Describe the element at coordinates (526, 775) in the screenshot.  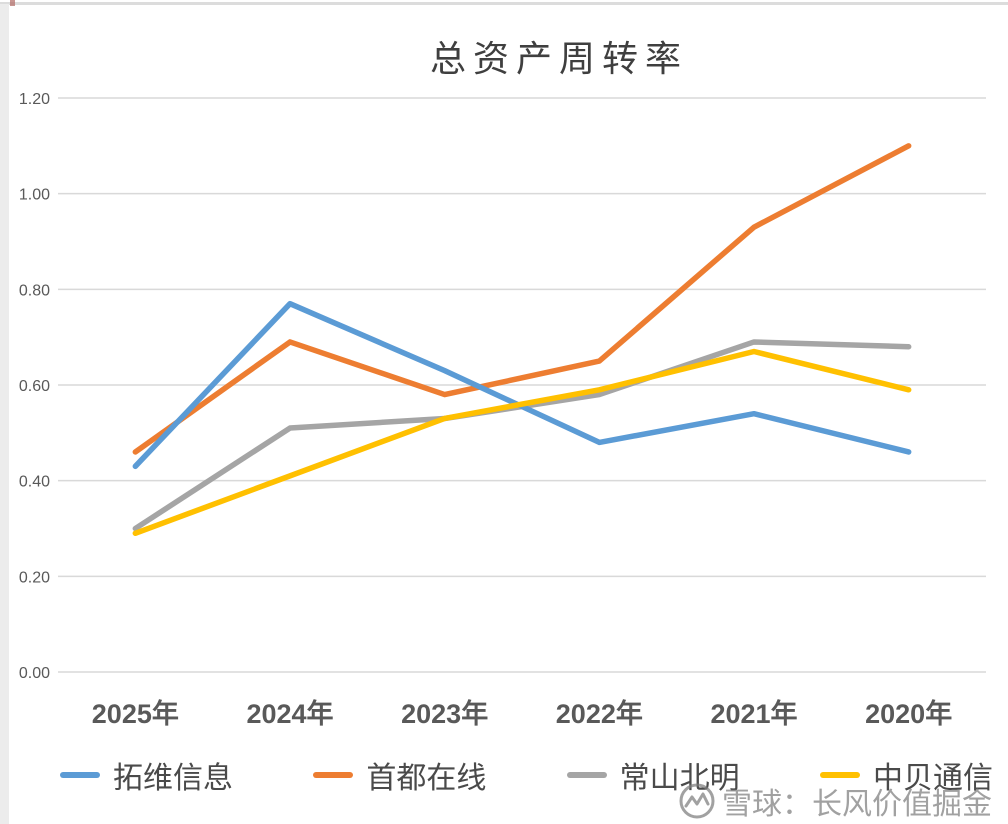
I see `chart-legend: 拓维信息 首都在线 常山北明 中贝通信` at that location.